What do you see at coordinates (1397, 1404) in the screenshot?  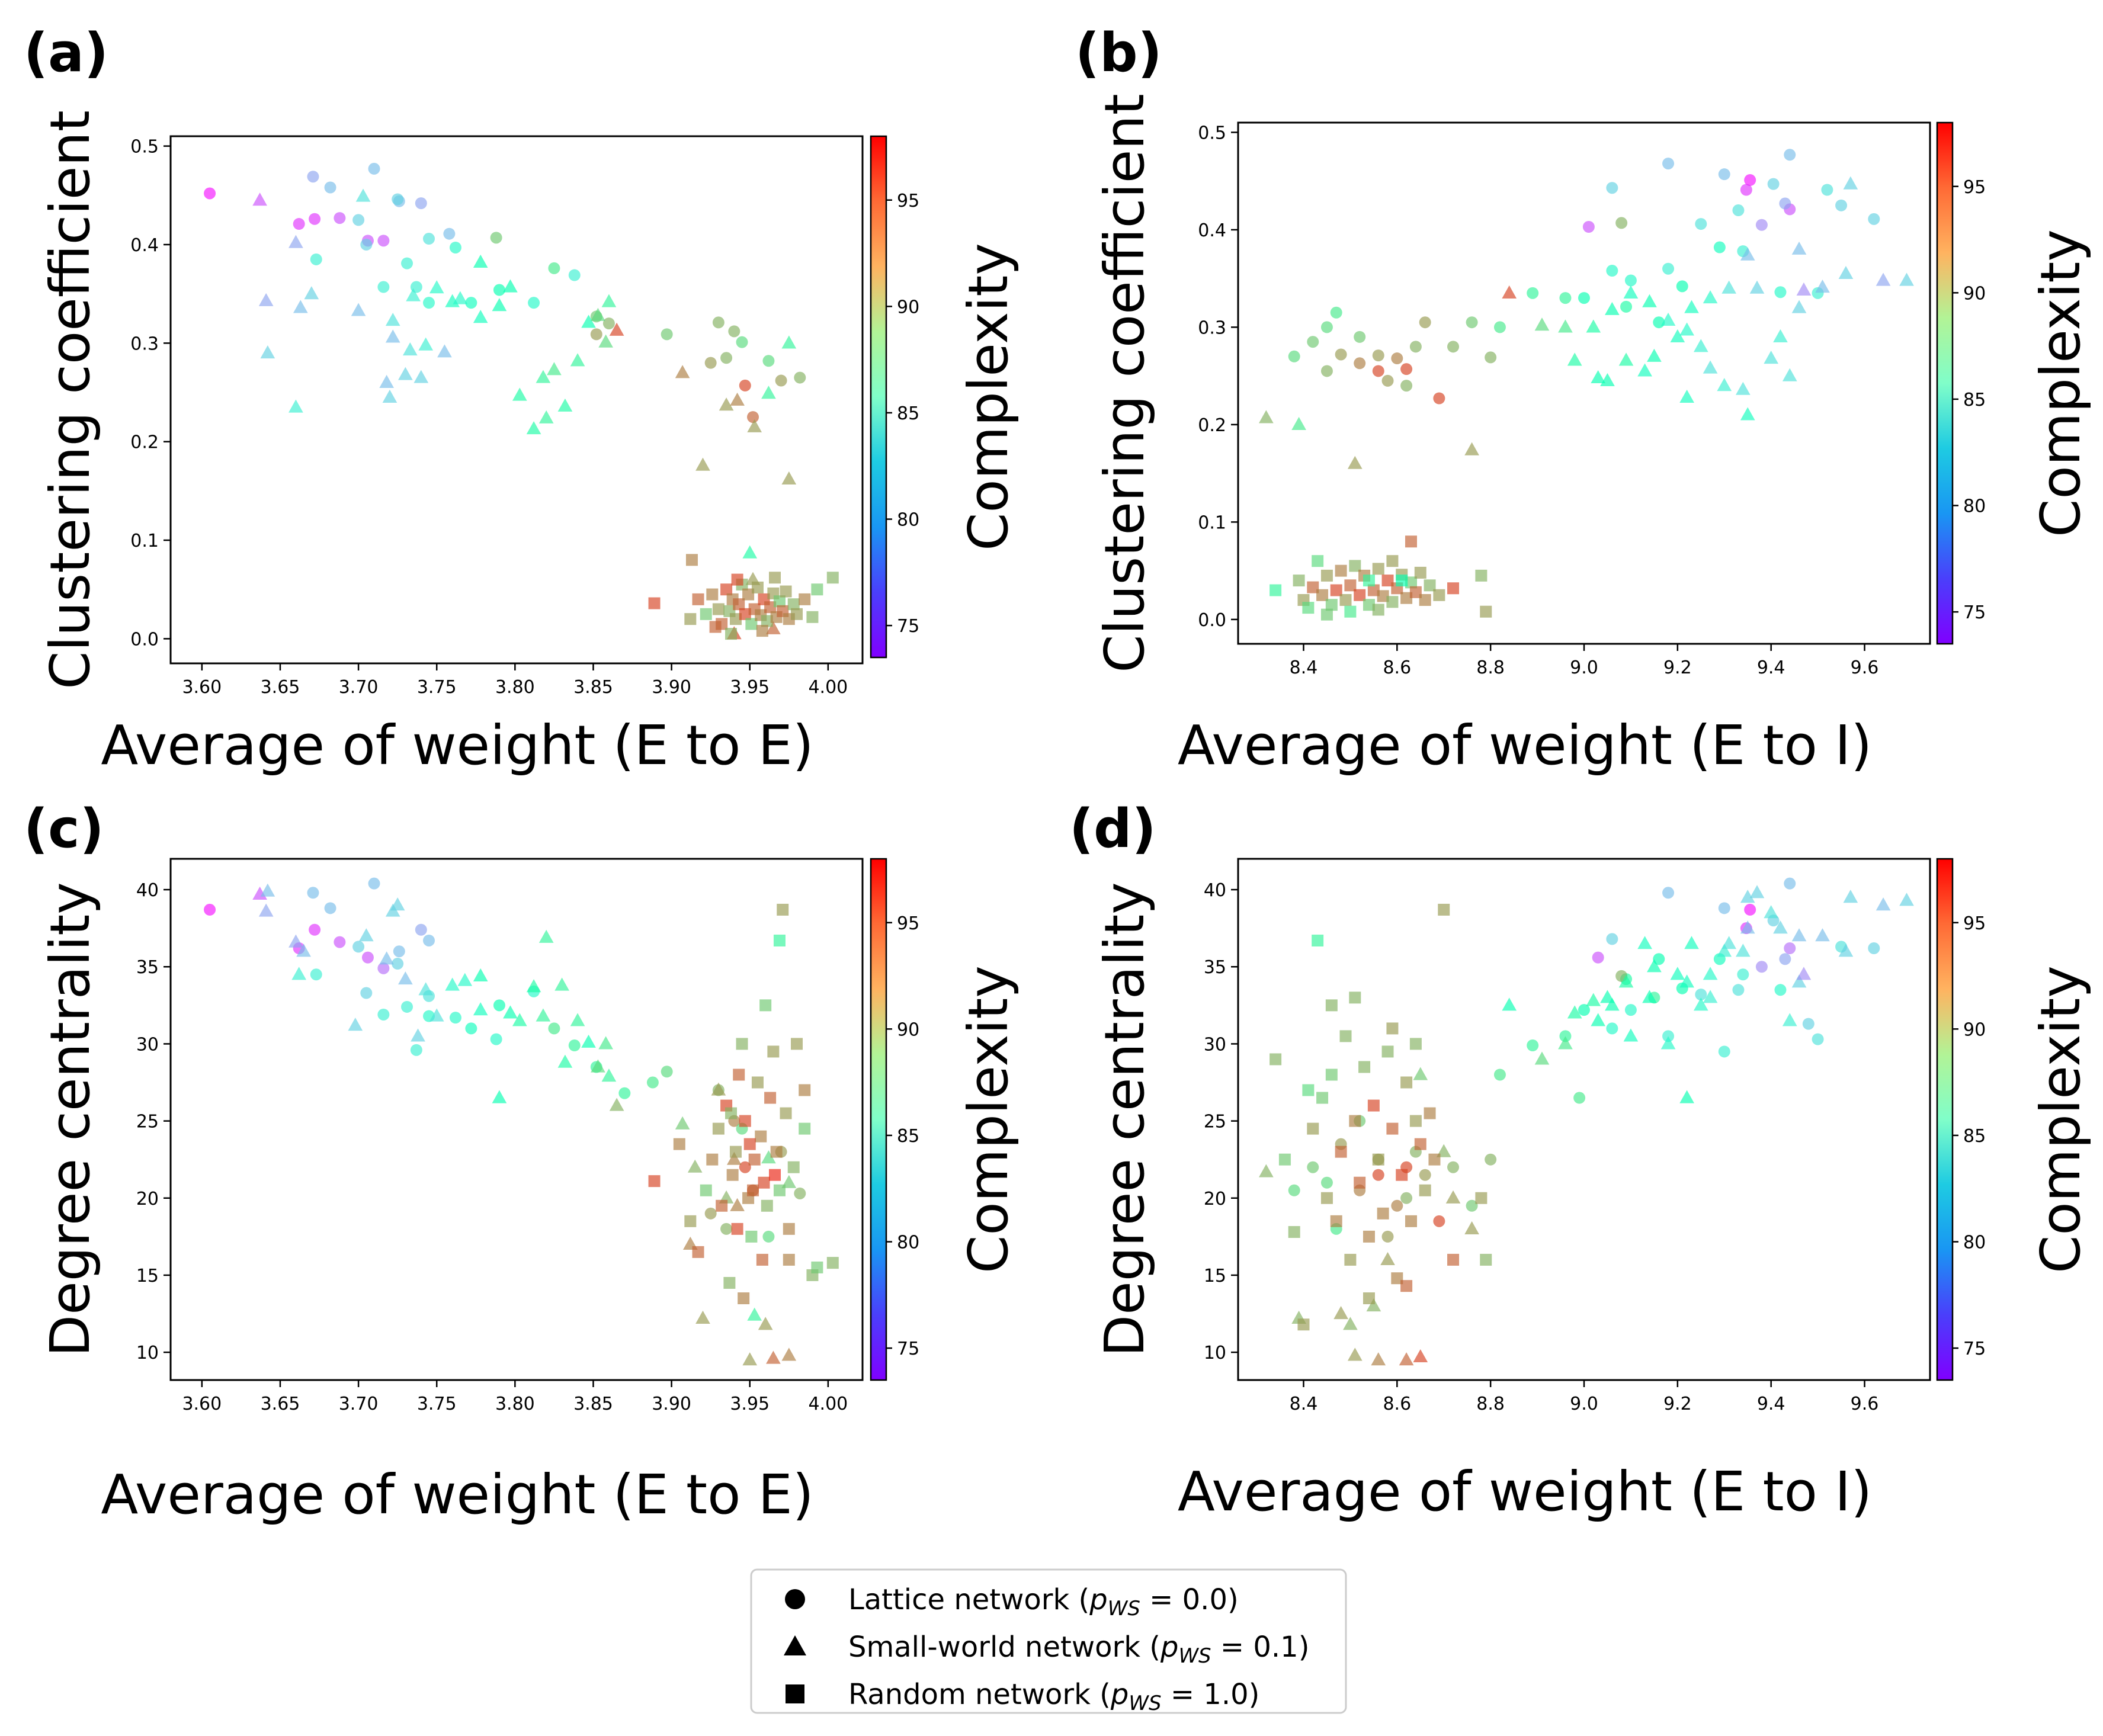 I see `x-tick-label: 8.6` at bounding box center [1397, 1404].